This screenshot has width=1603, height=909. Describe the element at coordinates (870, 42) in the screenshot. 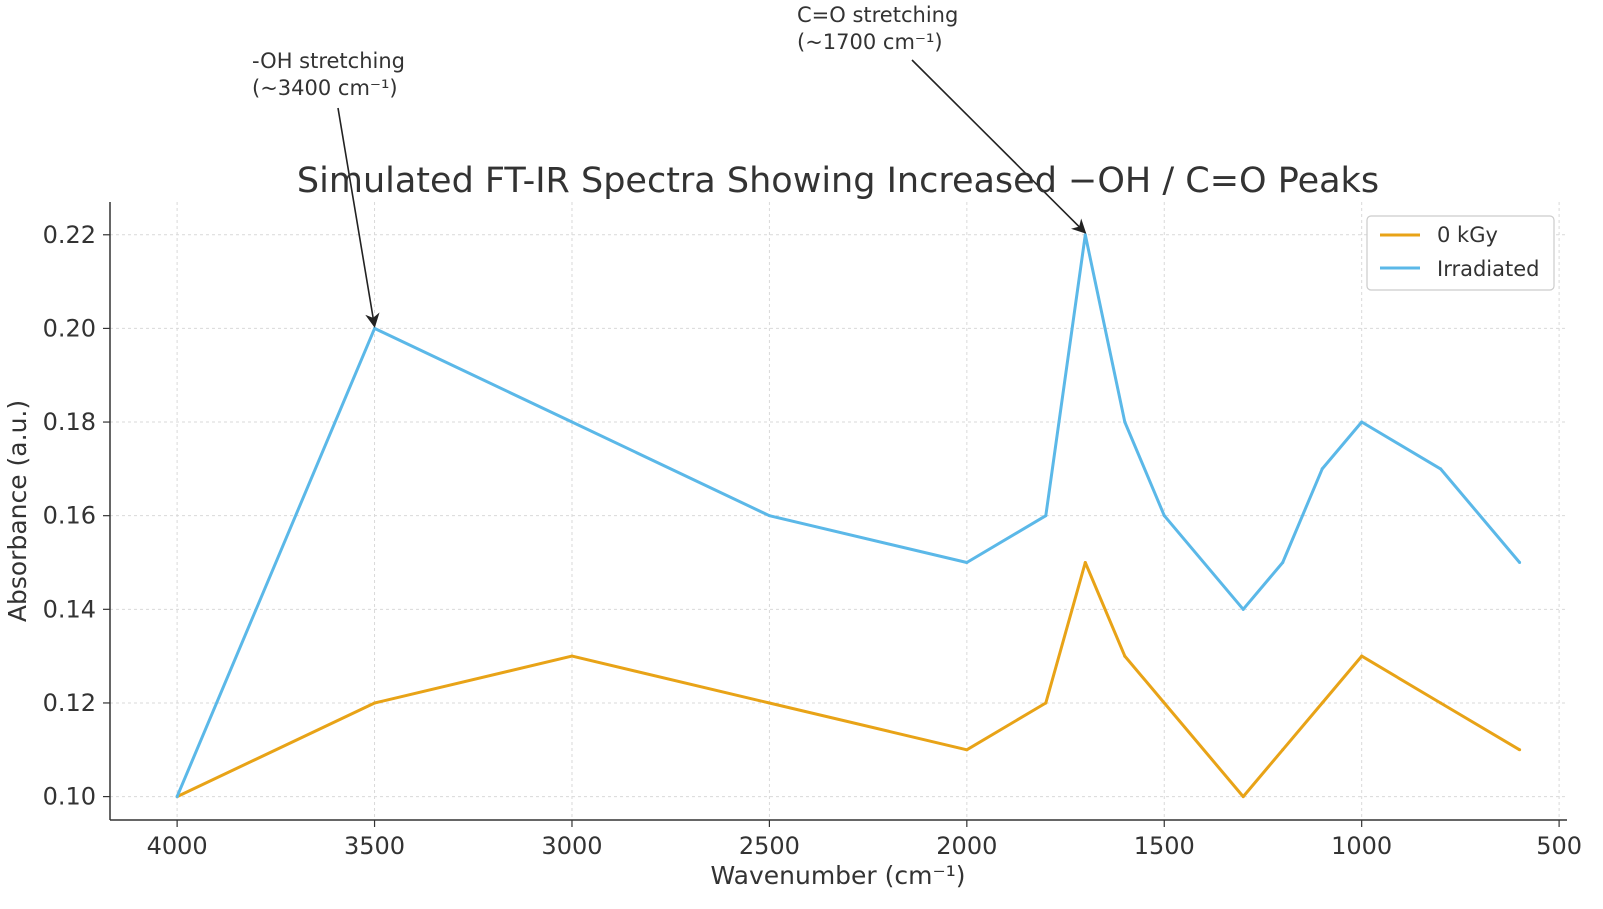

I see `annotation-subtitle: (~1700 cm⁻¹)` at that location.